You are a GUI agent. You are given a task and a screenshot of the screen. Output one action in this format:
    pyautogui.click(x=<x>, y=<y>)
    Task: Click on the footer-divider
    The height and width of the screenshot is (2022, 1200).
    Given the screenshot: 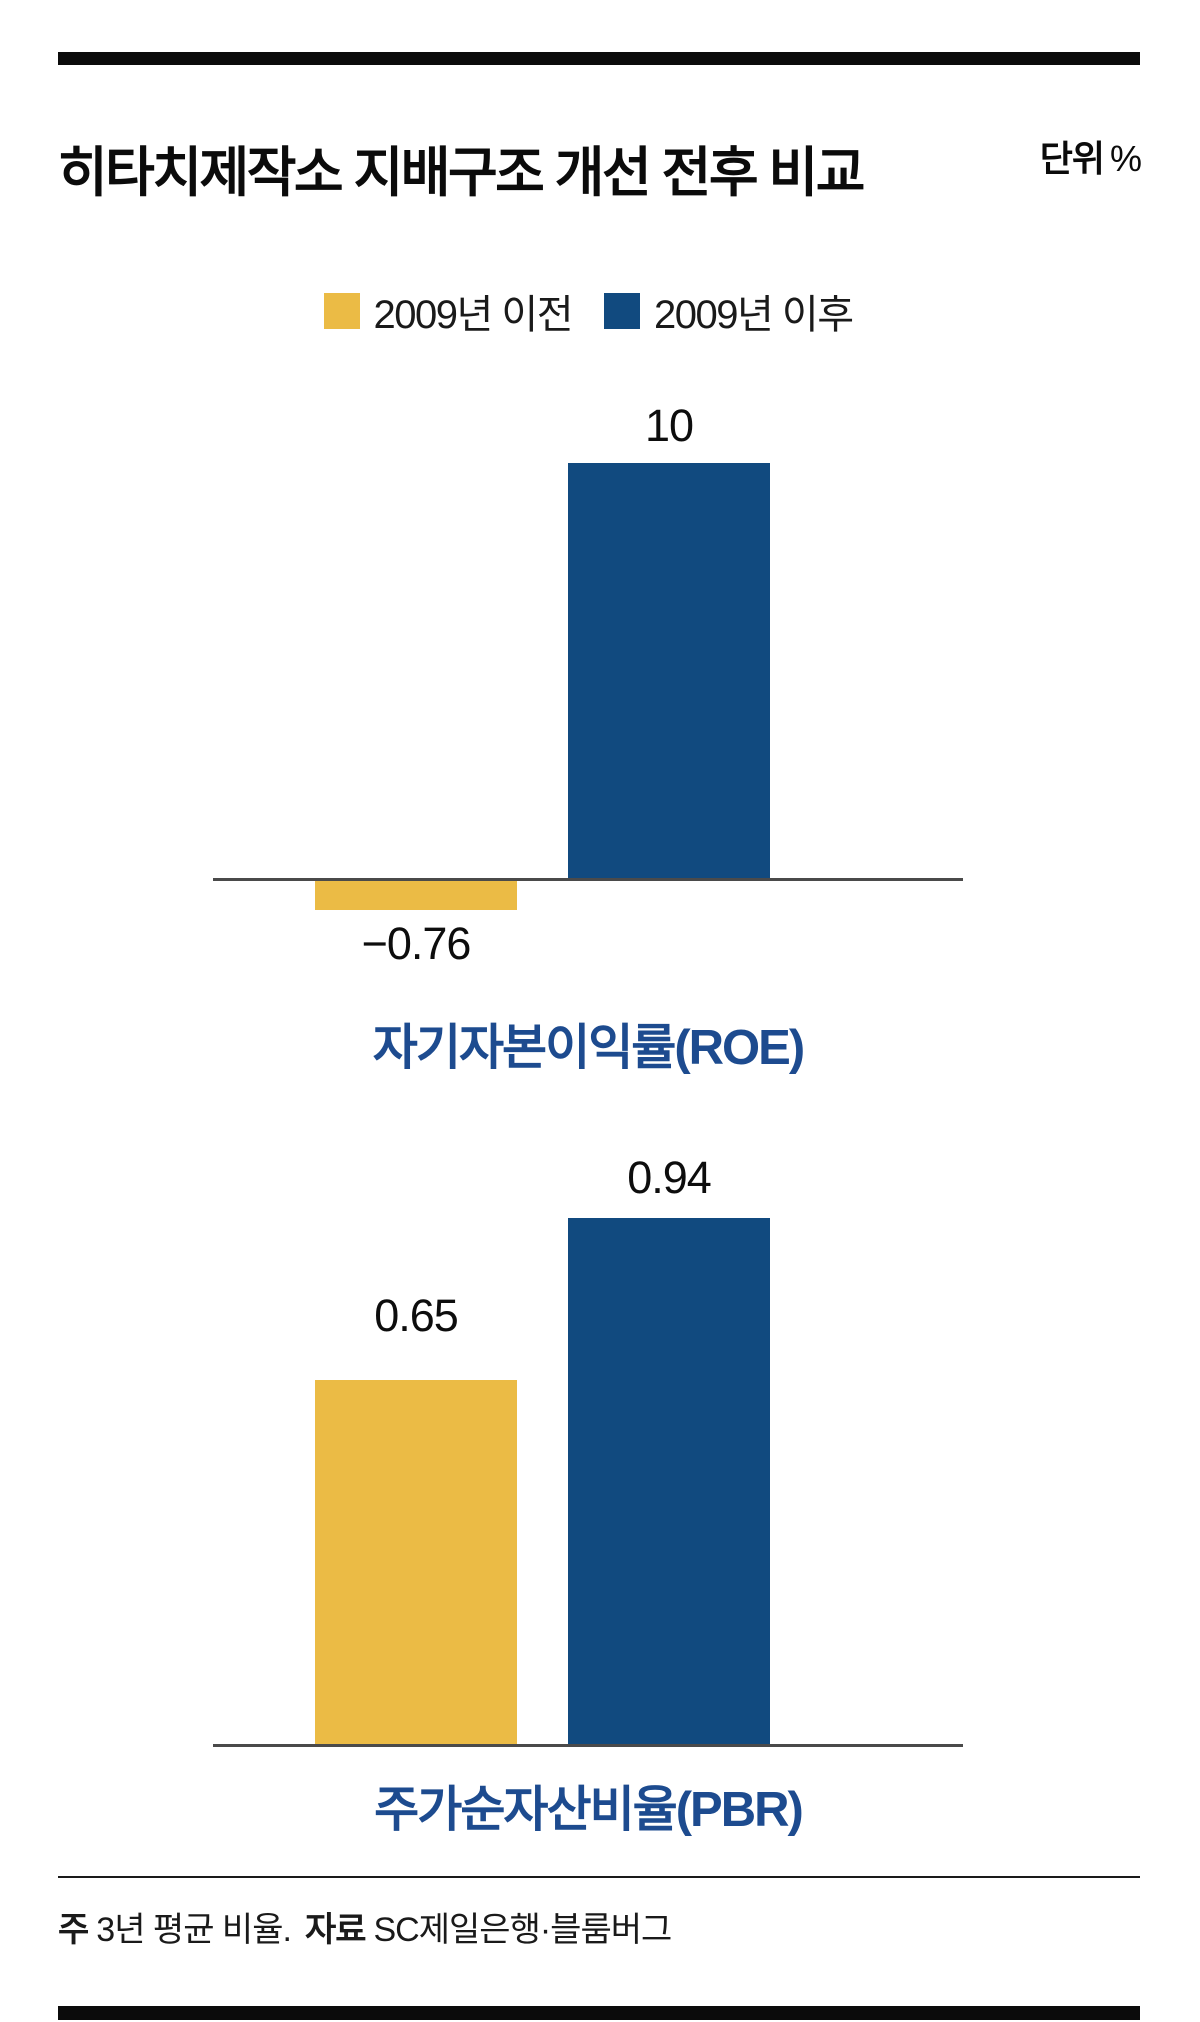 What is the action you would take?
    pyautogui.click(x=599, y=1877)
    